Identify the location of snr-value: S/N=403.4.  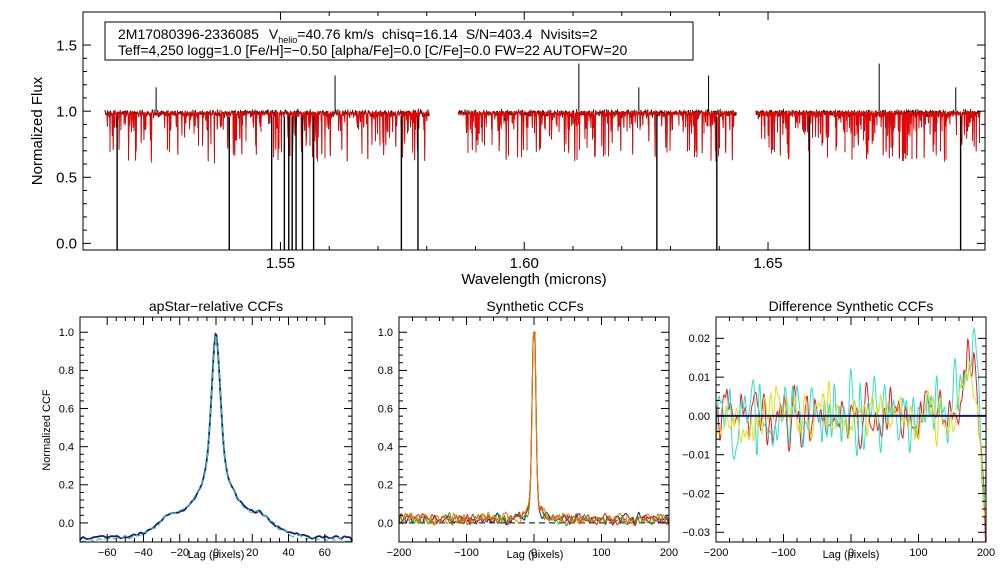
(499, 34).